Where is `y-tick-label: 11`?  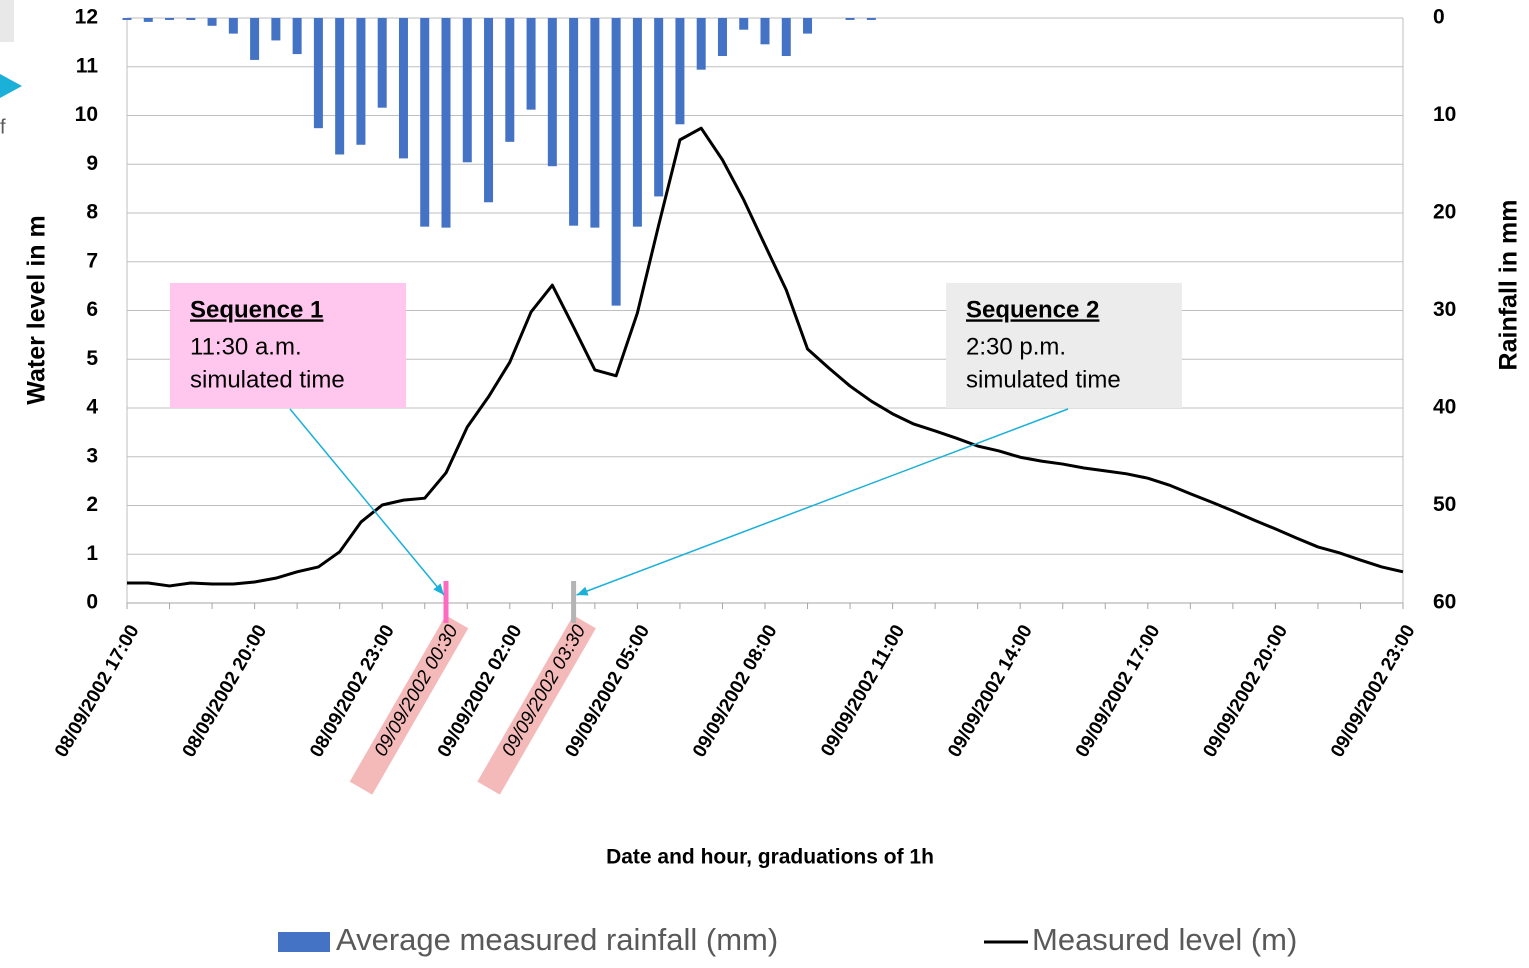 y-tick-label: 11 is located at coordinates (87, 65).